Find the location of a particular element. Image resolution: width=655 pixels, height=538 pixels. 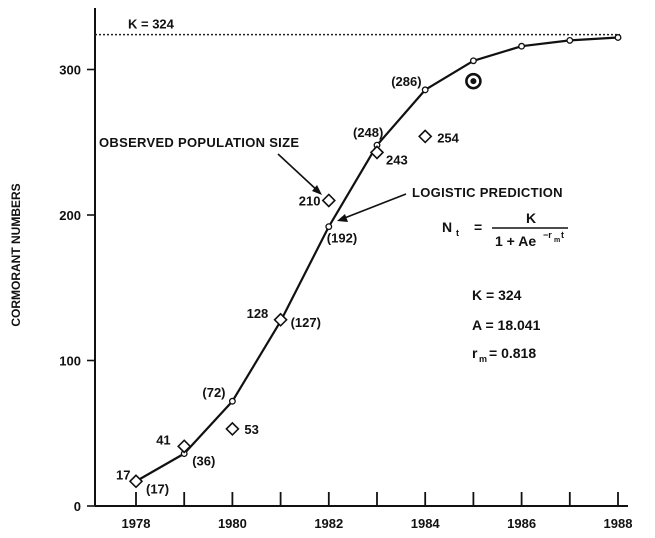

x-tick-label: 1988 is located at coordinates (618, 523).